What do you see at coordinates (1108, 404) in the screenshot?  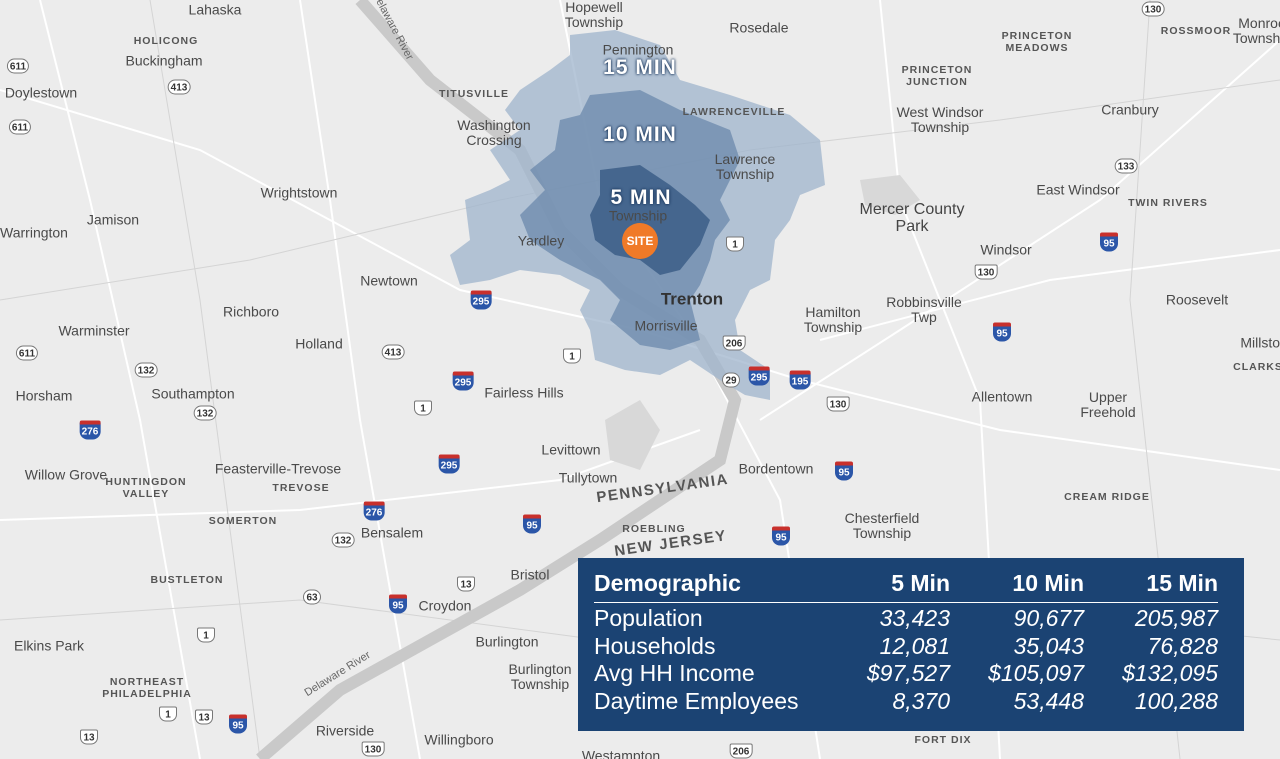 I see `place-label: Upper Freehold` at bounding box center [1108, 404].